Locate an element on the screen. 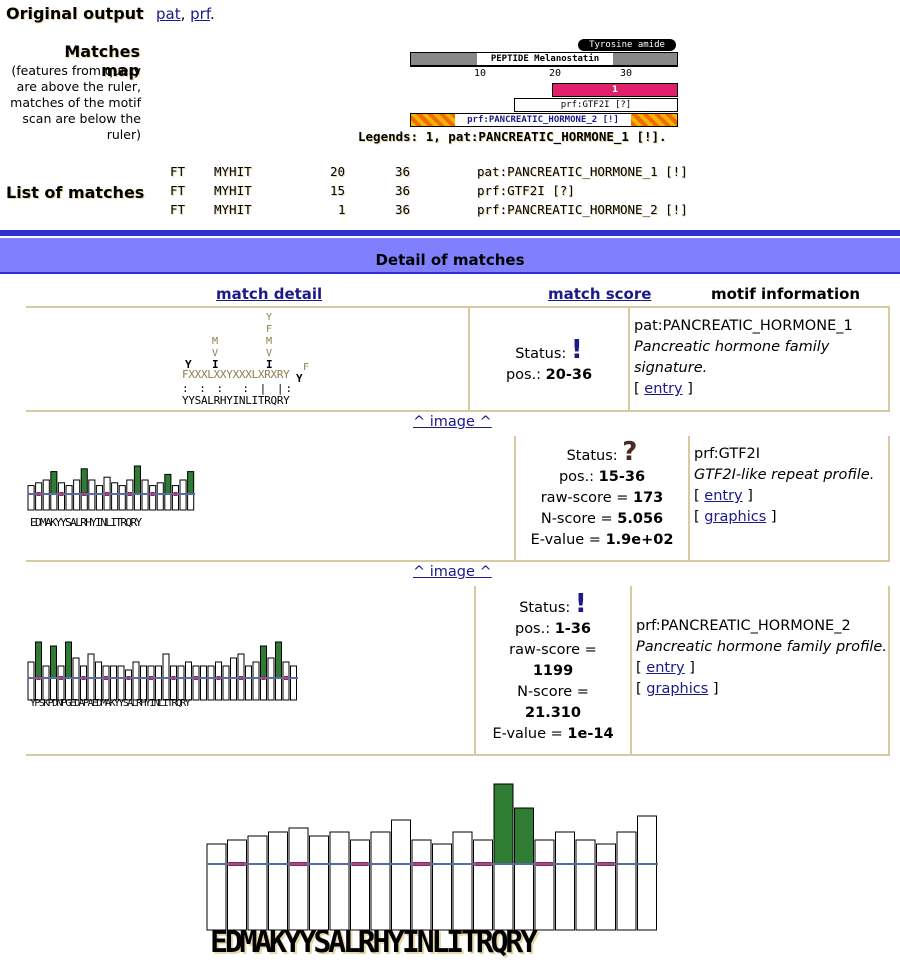 This screenshot has width=900, height=979. ruler-line is located at coordinates (544, 66).